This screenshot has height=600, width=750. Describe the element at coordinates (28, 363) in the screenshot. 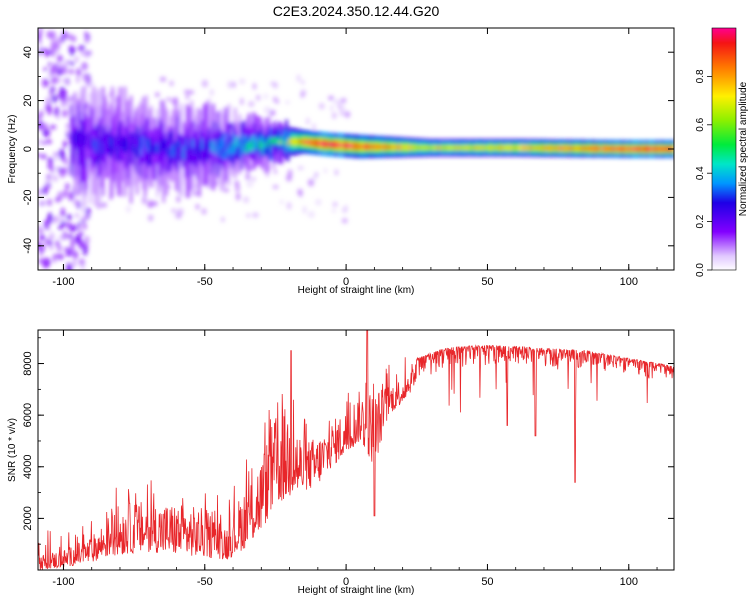

I see `snr-y-tick-label: 8000` at that location.